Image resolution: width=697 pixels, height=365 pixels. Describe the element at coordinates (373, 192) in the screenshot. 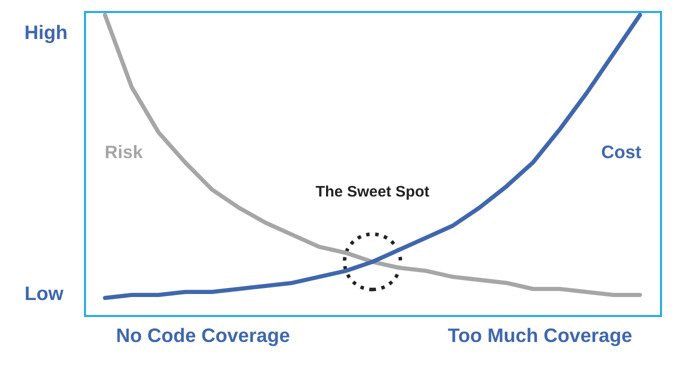

I see `annotation: The Sweet Spot` at that location.